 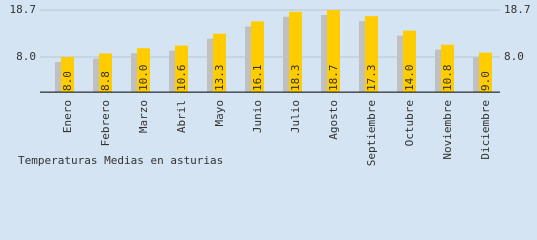 What do you see at coordinates (295, 78) in the screenshot?
I see `value-label: 18.3` at bounding box center [295, 78].